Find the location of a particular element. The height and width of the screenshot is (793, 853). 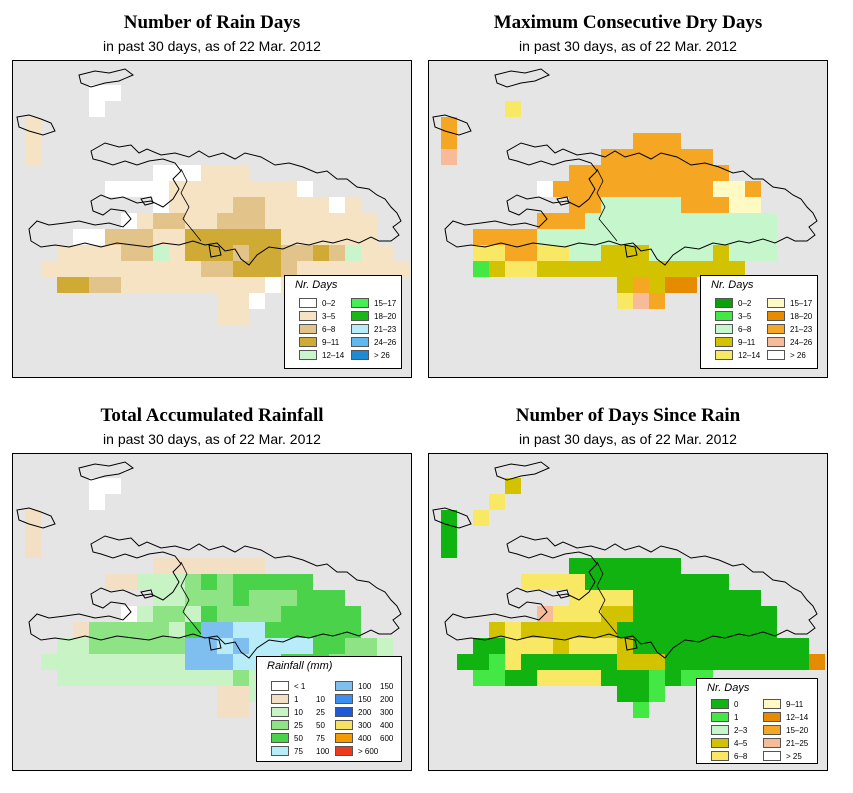

legend-item: 50 75 is located at coordinates (302, 738).